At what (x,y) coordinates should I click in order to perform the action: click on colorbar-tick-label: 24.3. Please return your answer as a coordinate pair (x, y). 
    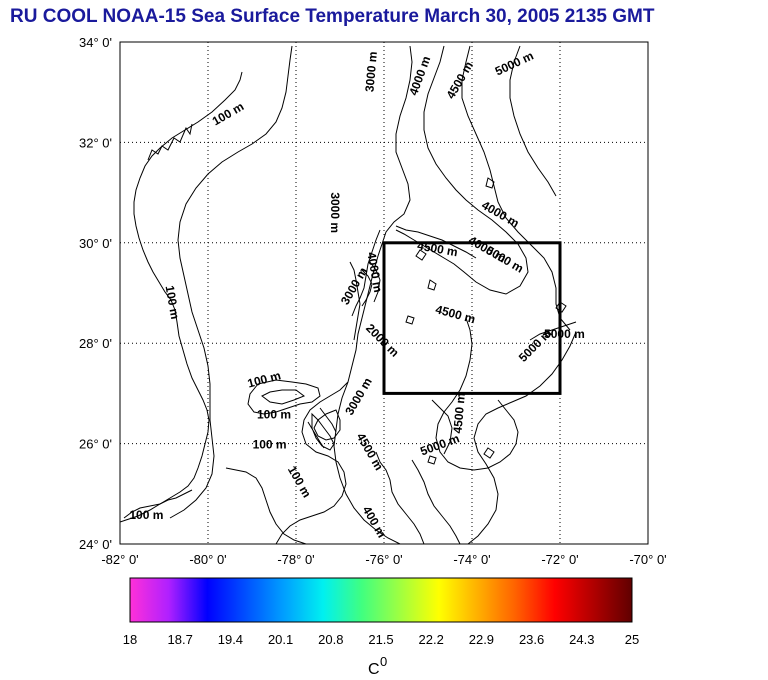
    Looking at the image, I should click on (581, 639).